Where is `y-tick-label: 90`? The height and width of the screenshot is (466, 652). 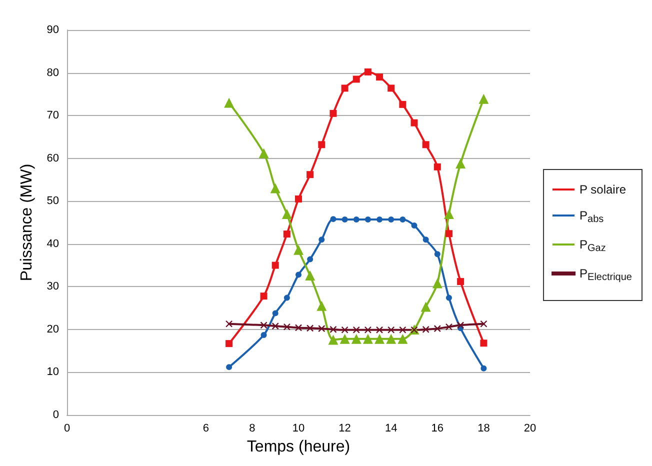
y-tick-label: 90 is located at coordinates (52, 30).